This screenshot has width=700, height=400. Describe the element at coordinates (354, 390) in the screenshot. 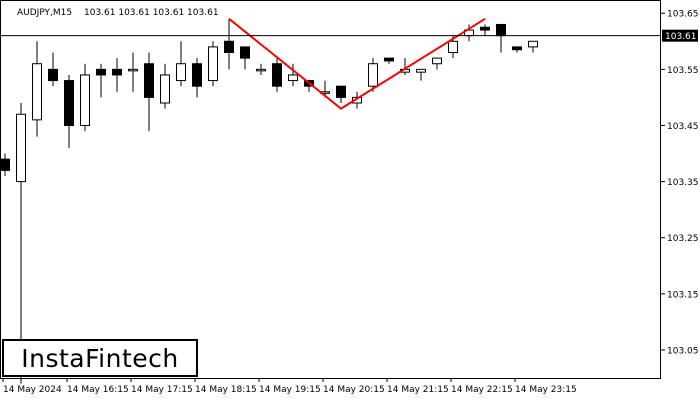

I see `x-tick-label: 14 May 20:15` at that location.